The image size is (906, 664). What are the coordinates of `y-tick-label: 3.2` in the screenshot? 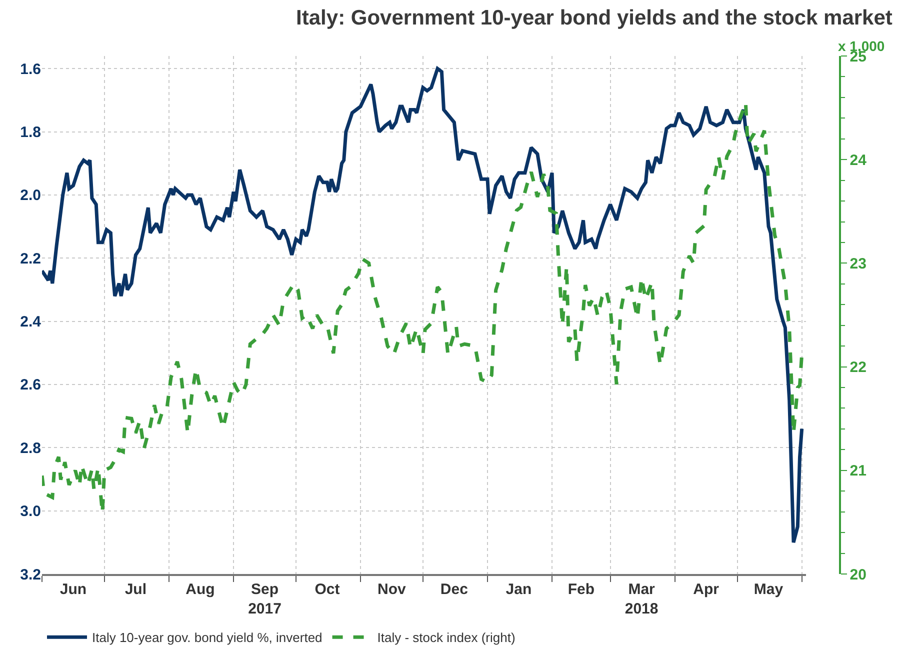 It's located at (30, 575).